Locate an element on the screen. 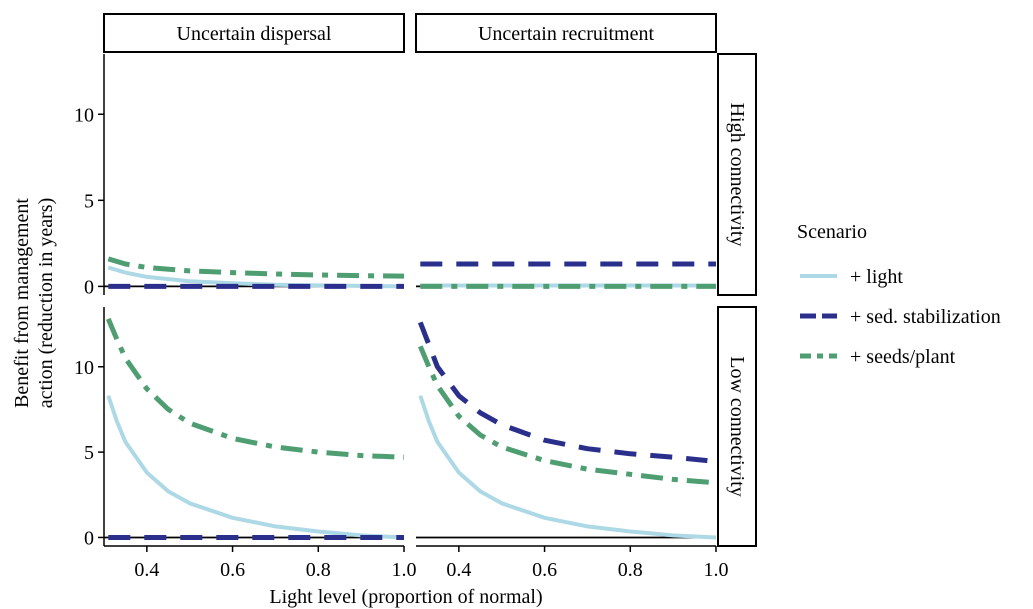 The image size is (1033, 609). strip-label-low-connectivity: Low connectivity is located at coordinates (737, 426).